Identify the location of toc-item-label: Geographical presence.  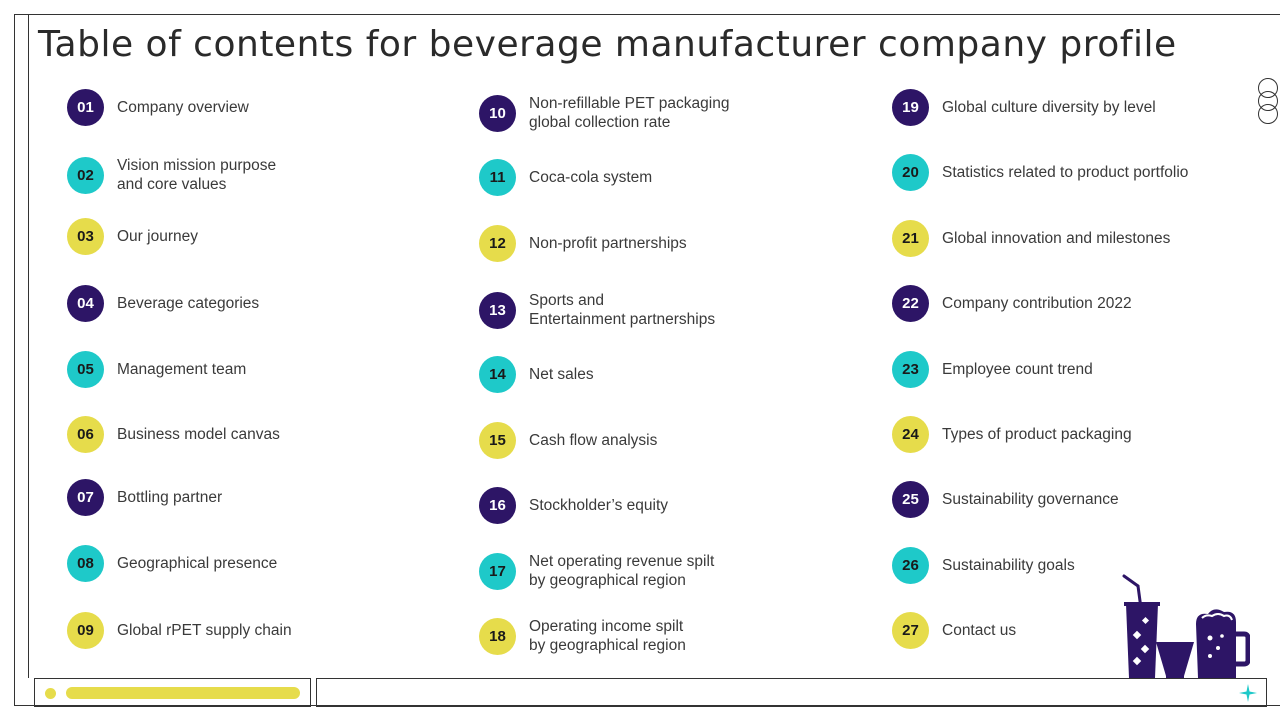
(197, 563).